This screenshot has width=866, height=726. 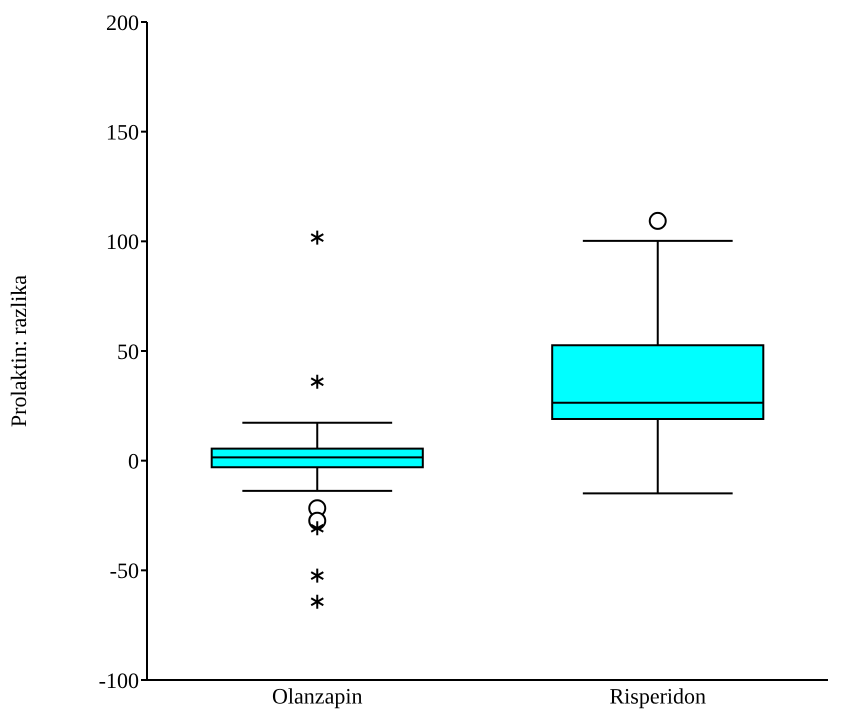 I want to click on y-tick-label: 50, so click(x=128, y=351).